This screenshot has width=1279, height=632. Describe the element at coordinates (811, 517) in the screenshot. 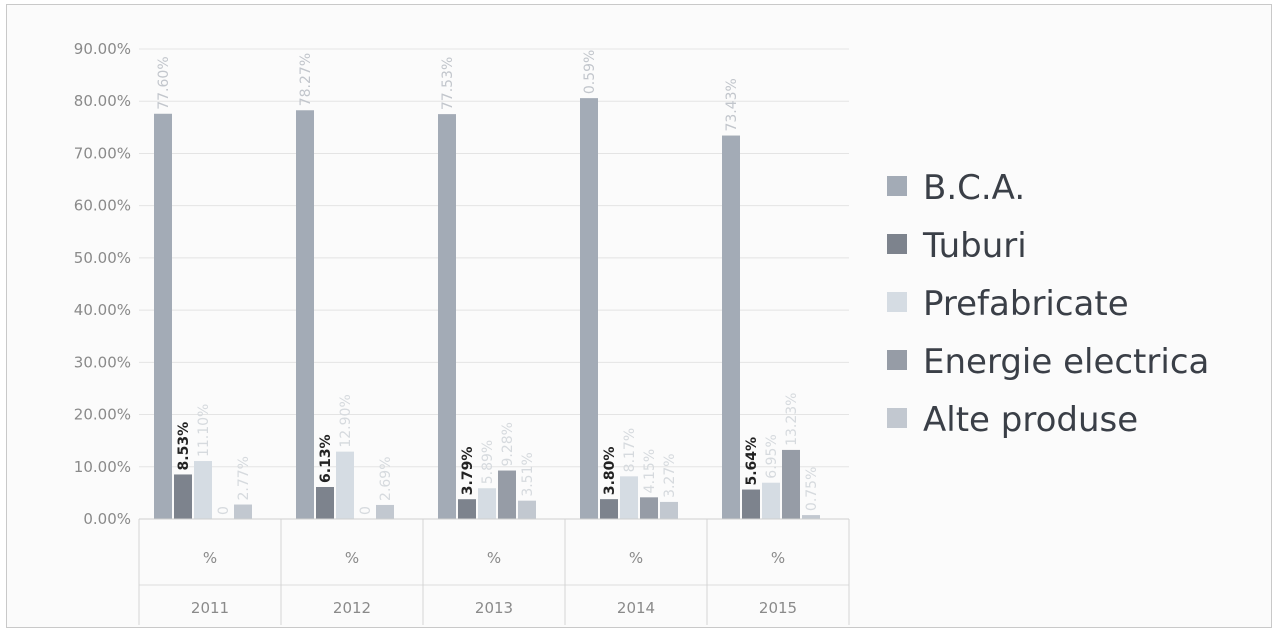

I see `bar-alte-produse-2015` at that location.